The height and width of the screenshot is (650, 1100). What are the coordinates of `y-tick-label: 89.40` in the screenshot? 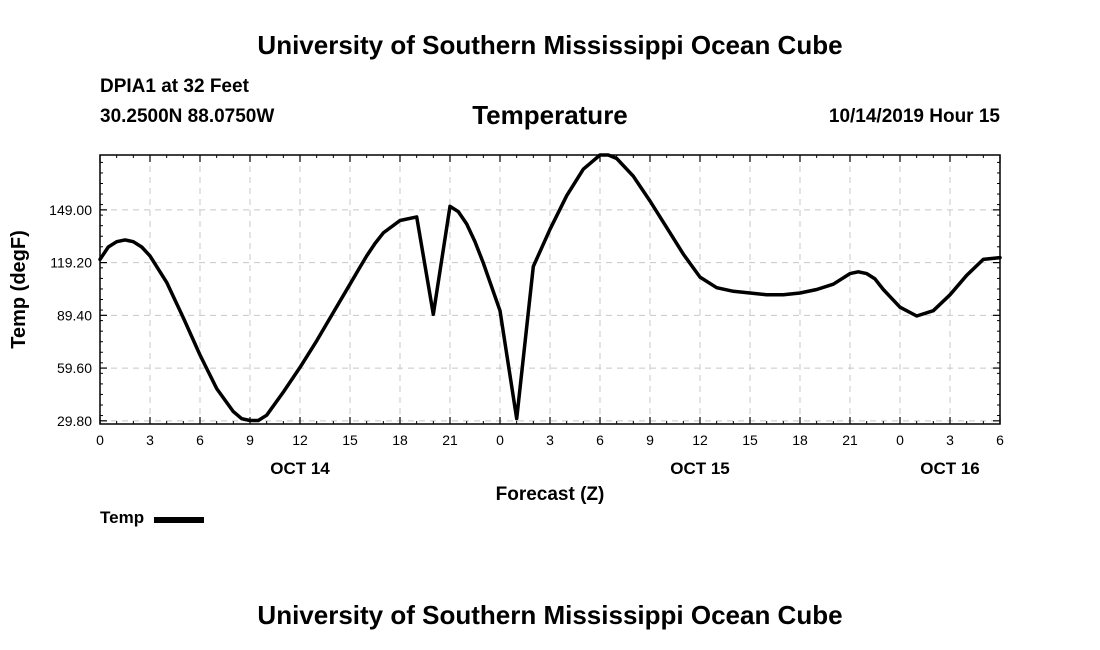 It's located at (74, 315).